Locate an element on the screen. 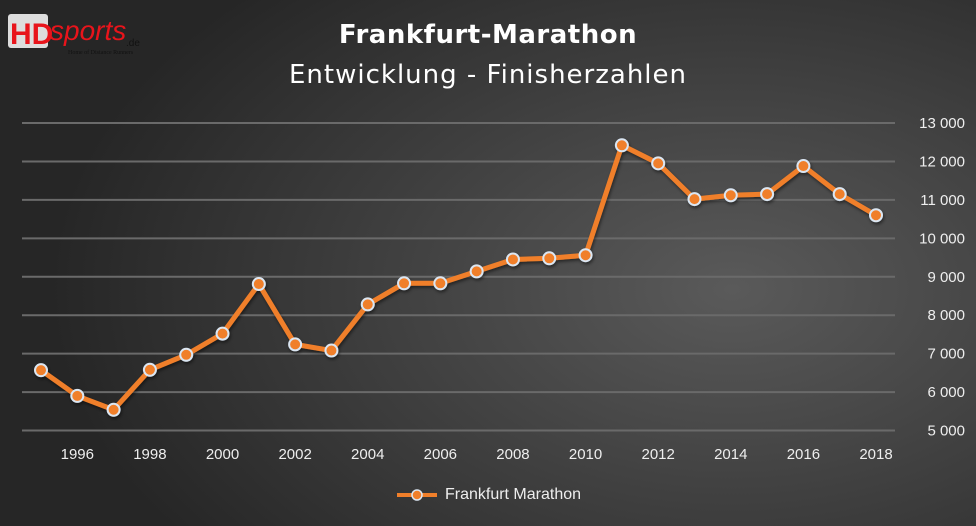 The height and width of the screenshot is (526, 976). y-tick-label: 13 000 is located at coordinates (942, 123).